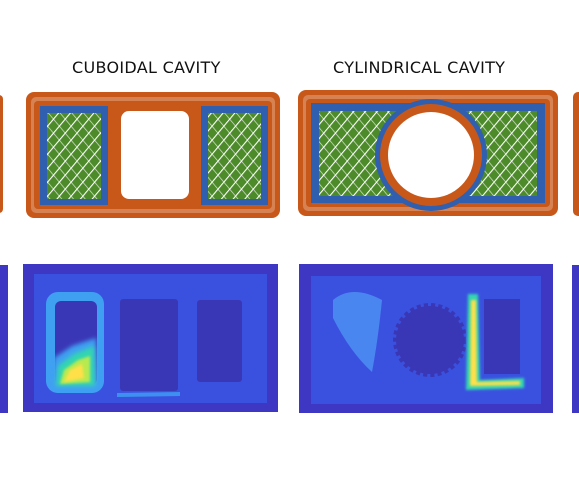 The width and height of the screenshot is (579, 491). What do you see at coordinates (357, 332) in the screenshot?
I see `left-blob` at bounding box center [357, 332].